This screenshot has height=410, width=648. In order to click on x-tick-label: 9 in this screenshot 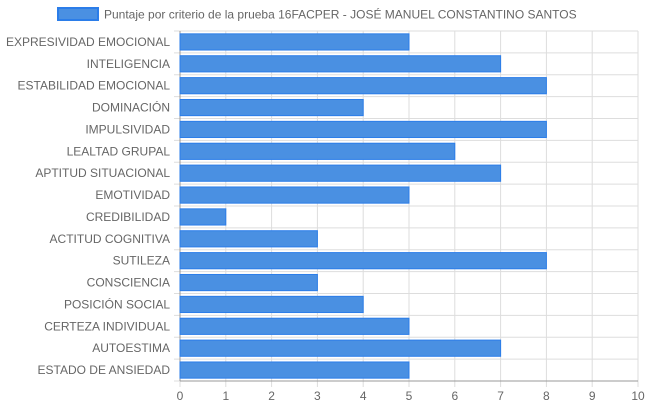, I will do `click(592, 396)`.